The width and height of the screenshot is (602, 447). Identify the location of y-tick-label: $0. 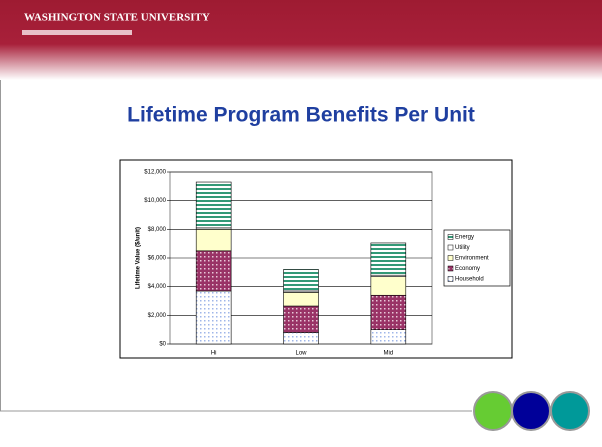
(162, 345).